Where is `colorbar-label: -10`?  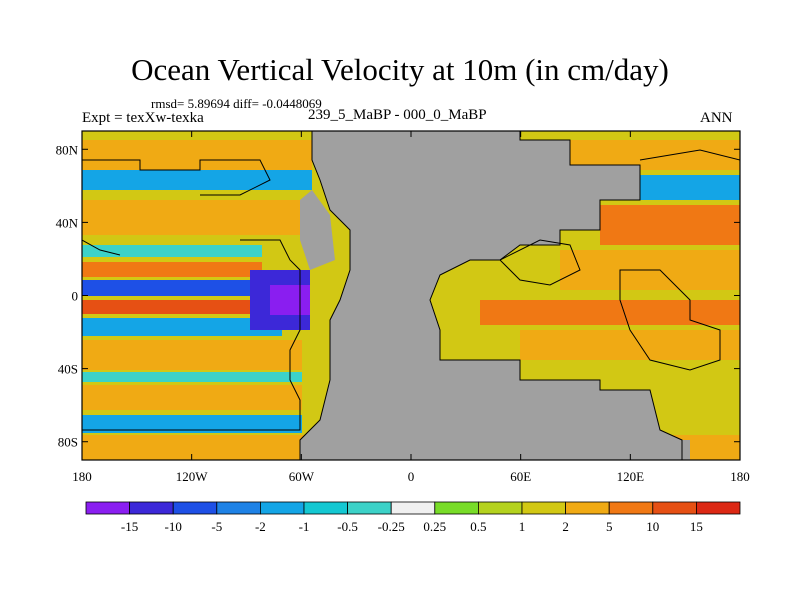
colorbar-label: -10 is located at coordinates (173, 526).